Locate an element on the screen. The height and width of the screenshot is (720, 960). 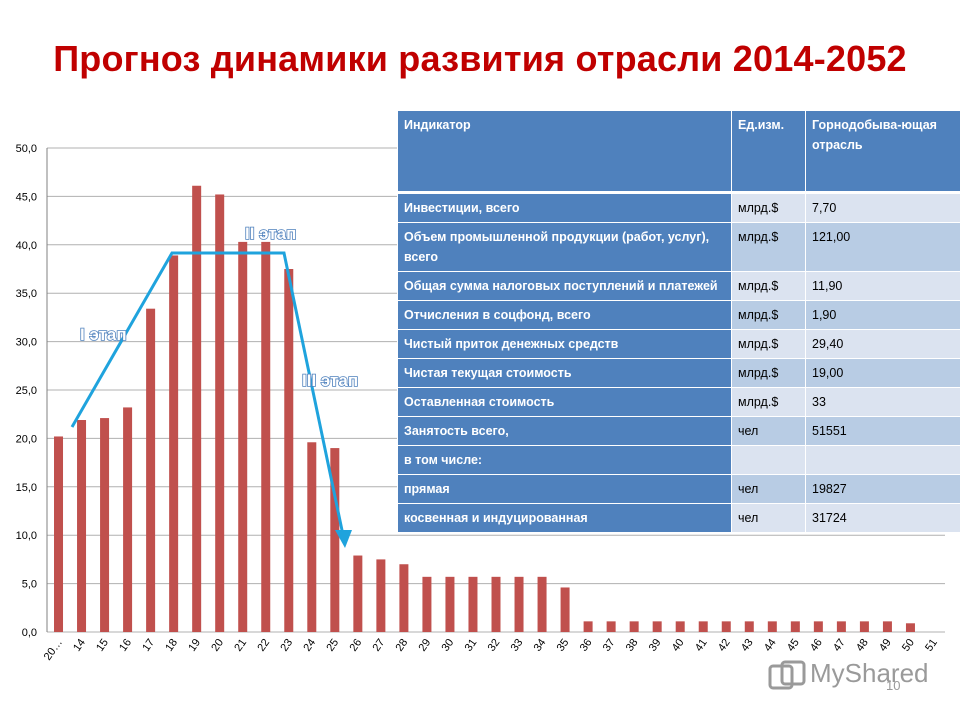
table-row: Чистая текущая стоимость млрд.$ 19,00 is located at coordinates (678, 373).